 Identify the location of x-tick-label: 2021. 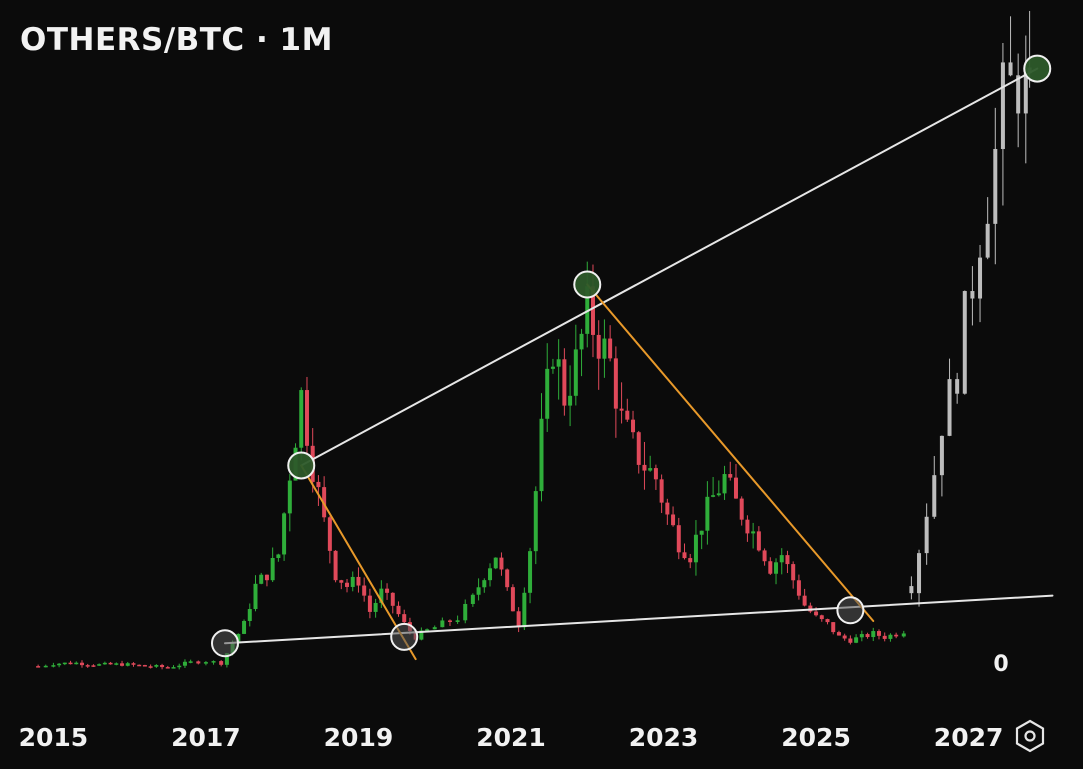
(511, 737).